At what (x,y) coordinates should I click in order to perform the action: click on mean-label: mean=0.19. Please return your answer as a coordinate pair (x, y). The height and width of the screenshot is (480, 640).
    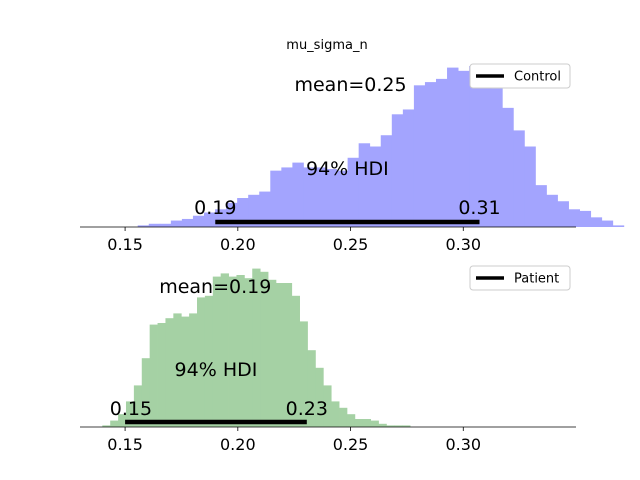
    Looking at the image, I should click on (215, 287).